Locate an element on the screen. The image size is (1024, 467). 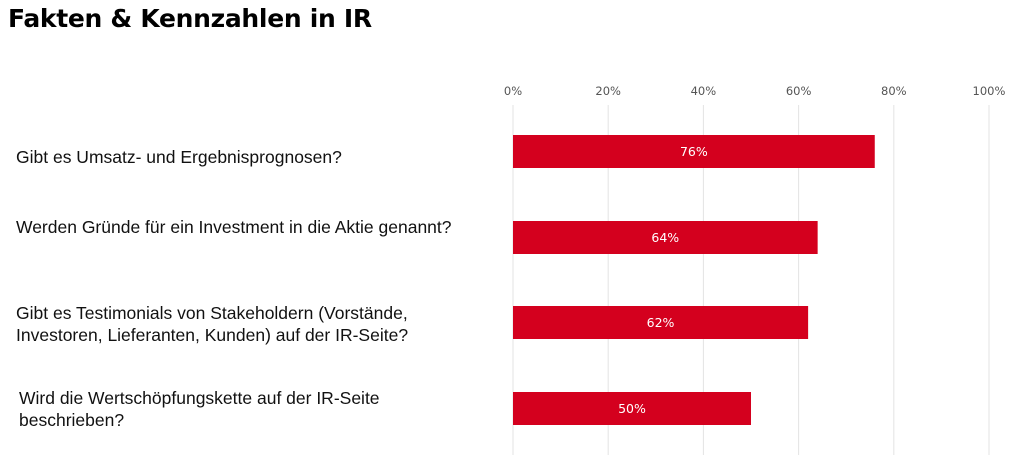
data-label: 62% is located at coordinates (661, 322).